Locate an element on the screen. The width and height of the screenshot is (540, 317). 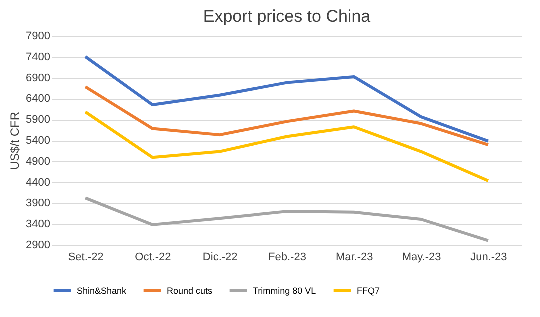
y-tick-label: 3400 is located at coordinates (38, 224).